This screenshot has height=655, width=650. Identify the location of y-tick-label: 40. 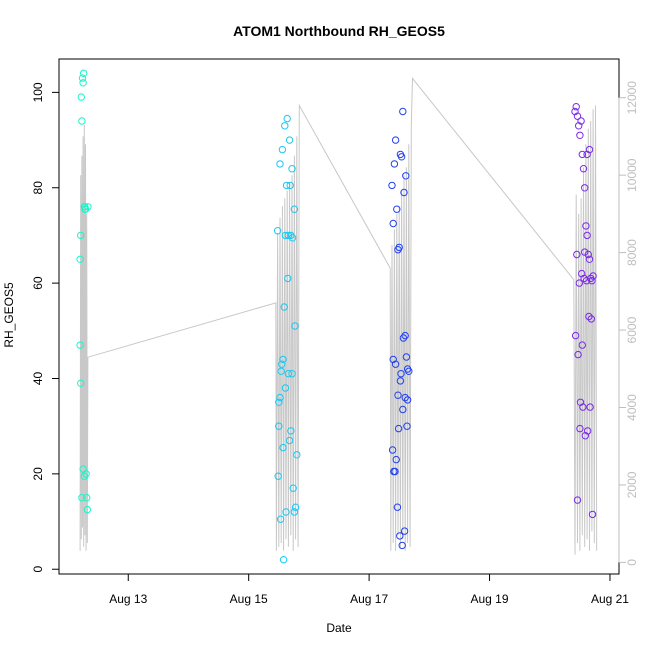
(38, 379).